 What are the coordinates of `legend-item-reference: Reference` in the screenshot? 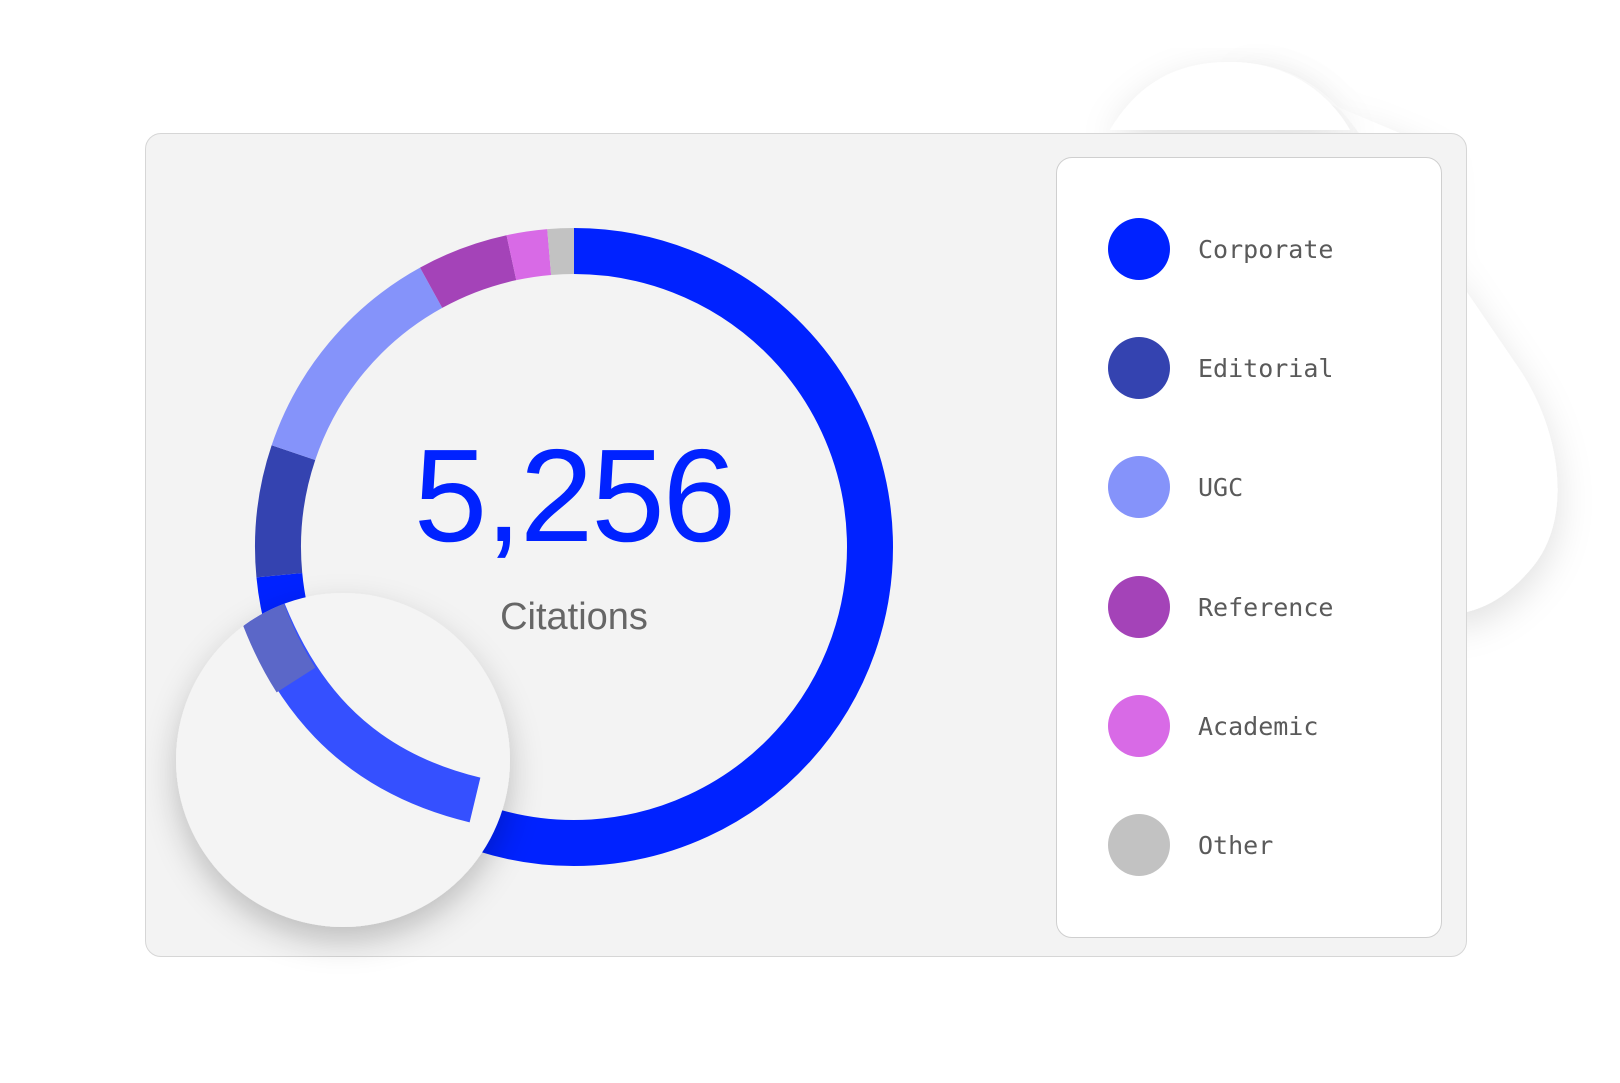 It's located at (1220, 607).